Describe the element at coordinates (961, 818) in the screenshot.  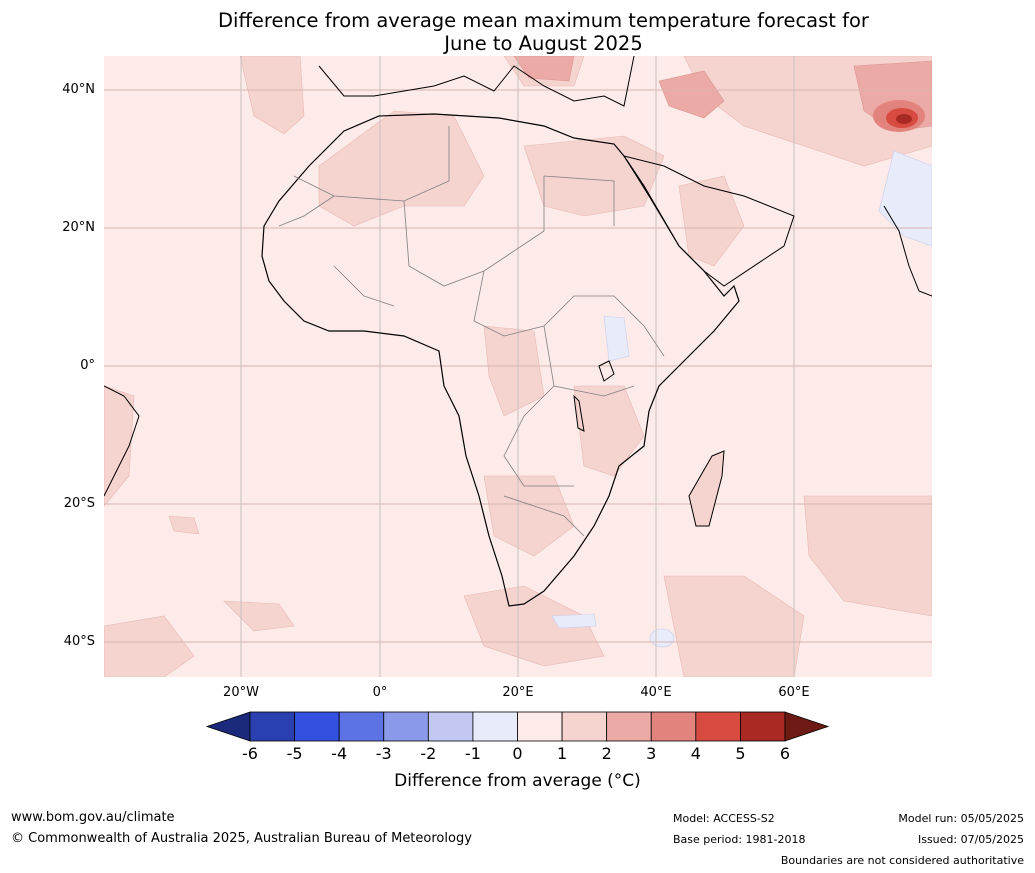
I see `model-run-text: Model run: 05/05/2025` at that location.